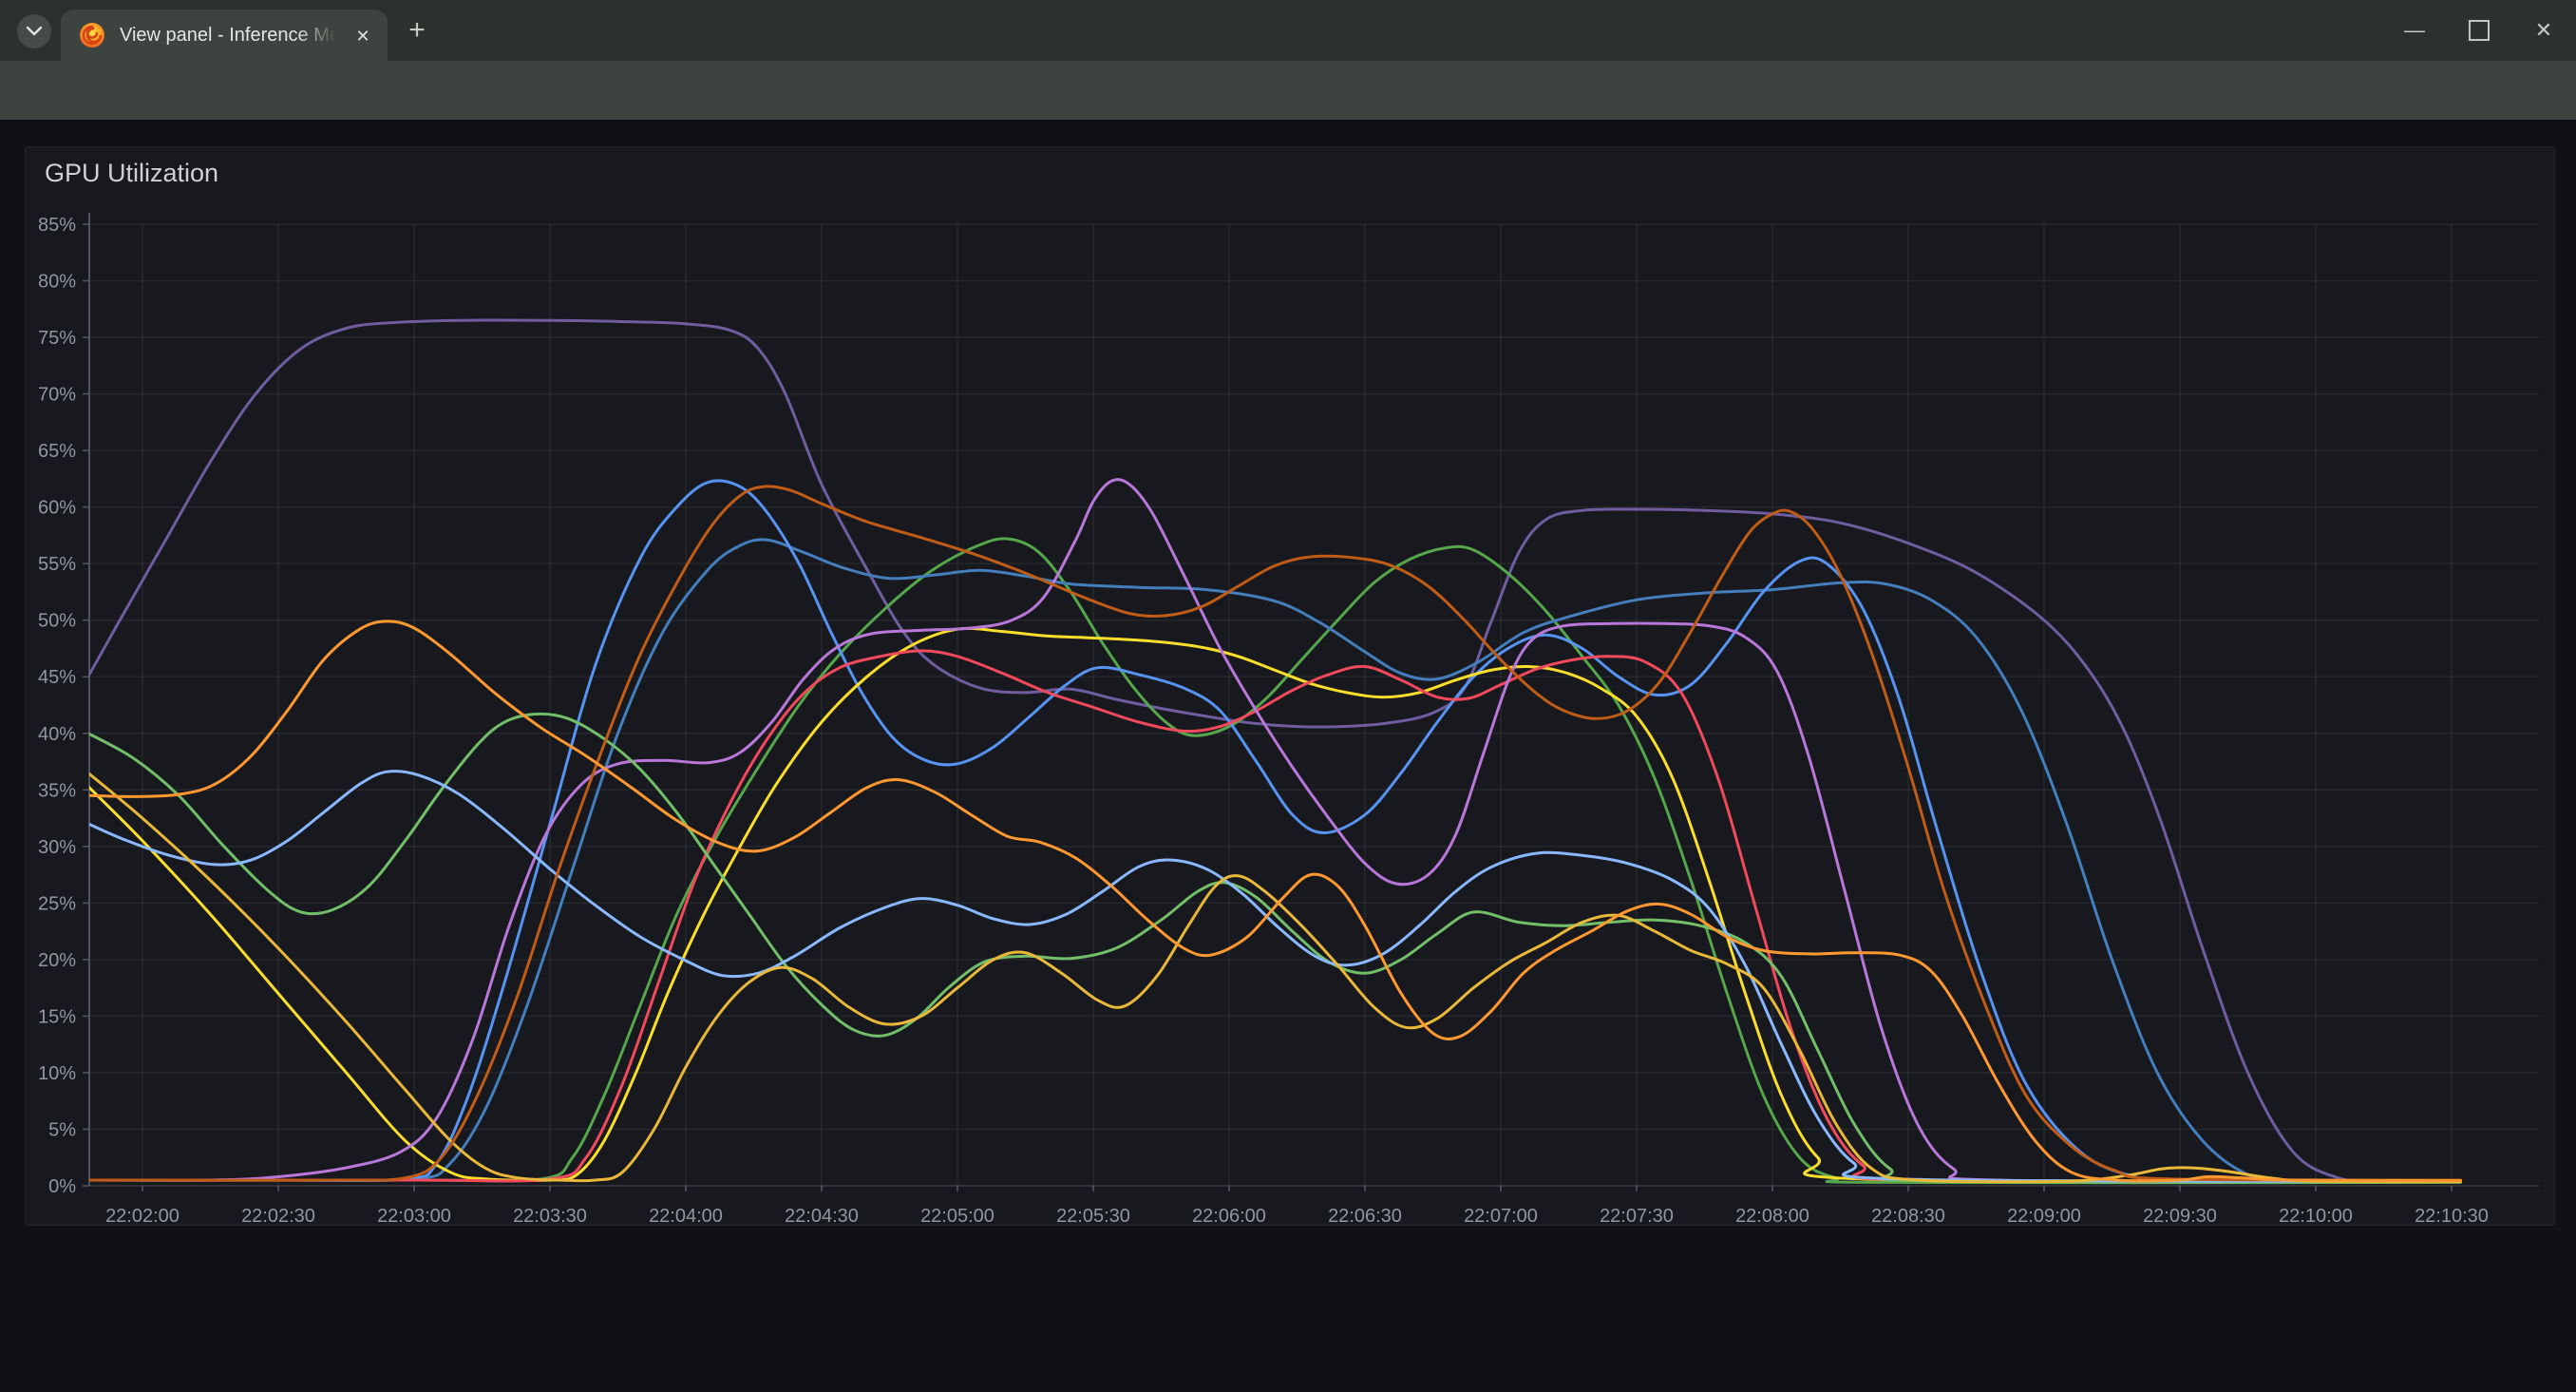 The height and width of the screenshot is (1392, 2576). I want to click on tab-search-button, so click(34, 31).